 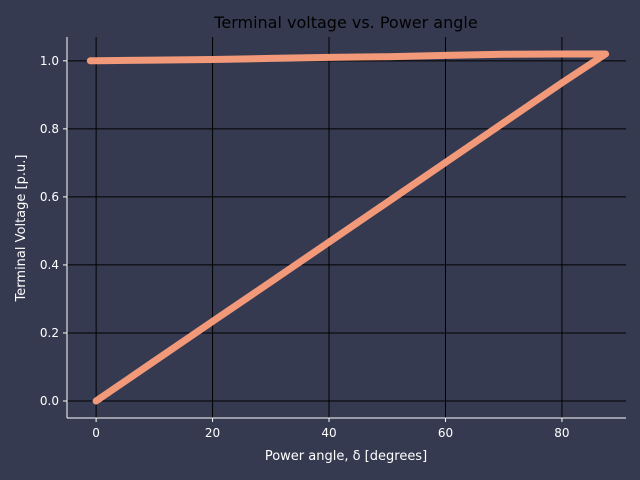 I want to click on x-tick-label: 60, so click(x=445, y=433).